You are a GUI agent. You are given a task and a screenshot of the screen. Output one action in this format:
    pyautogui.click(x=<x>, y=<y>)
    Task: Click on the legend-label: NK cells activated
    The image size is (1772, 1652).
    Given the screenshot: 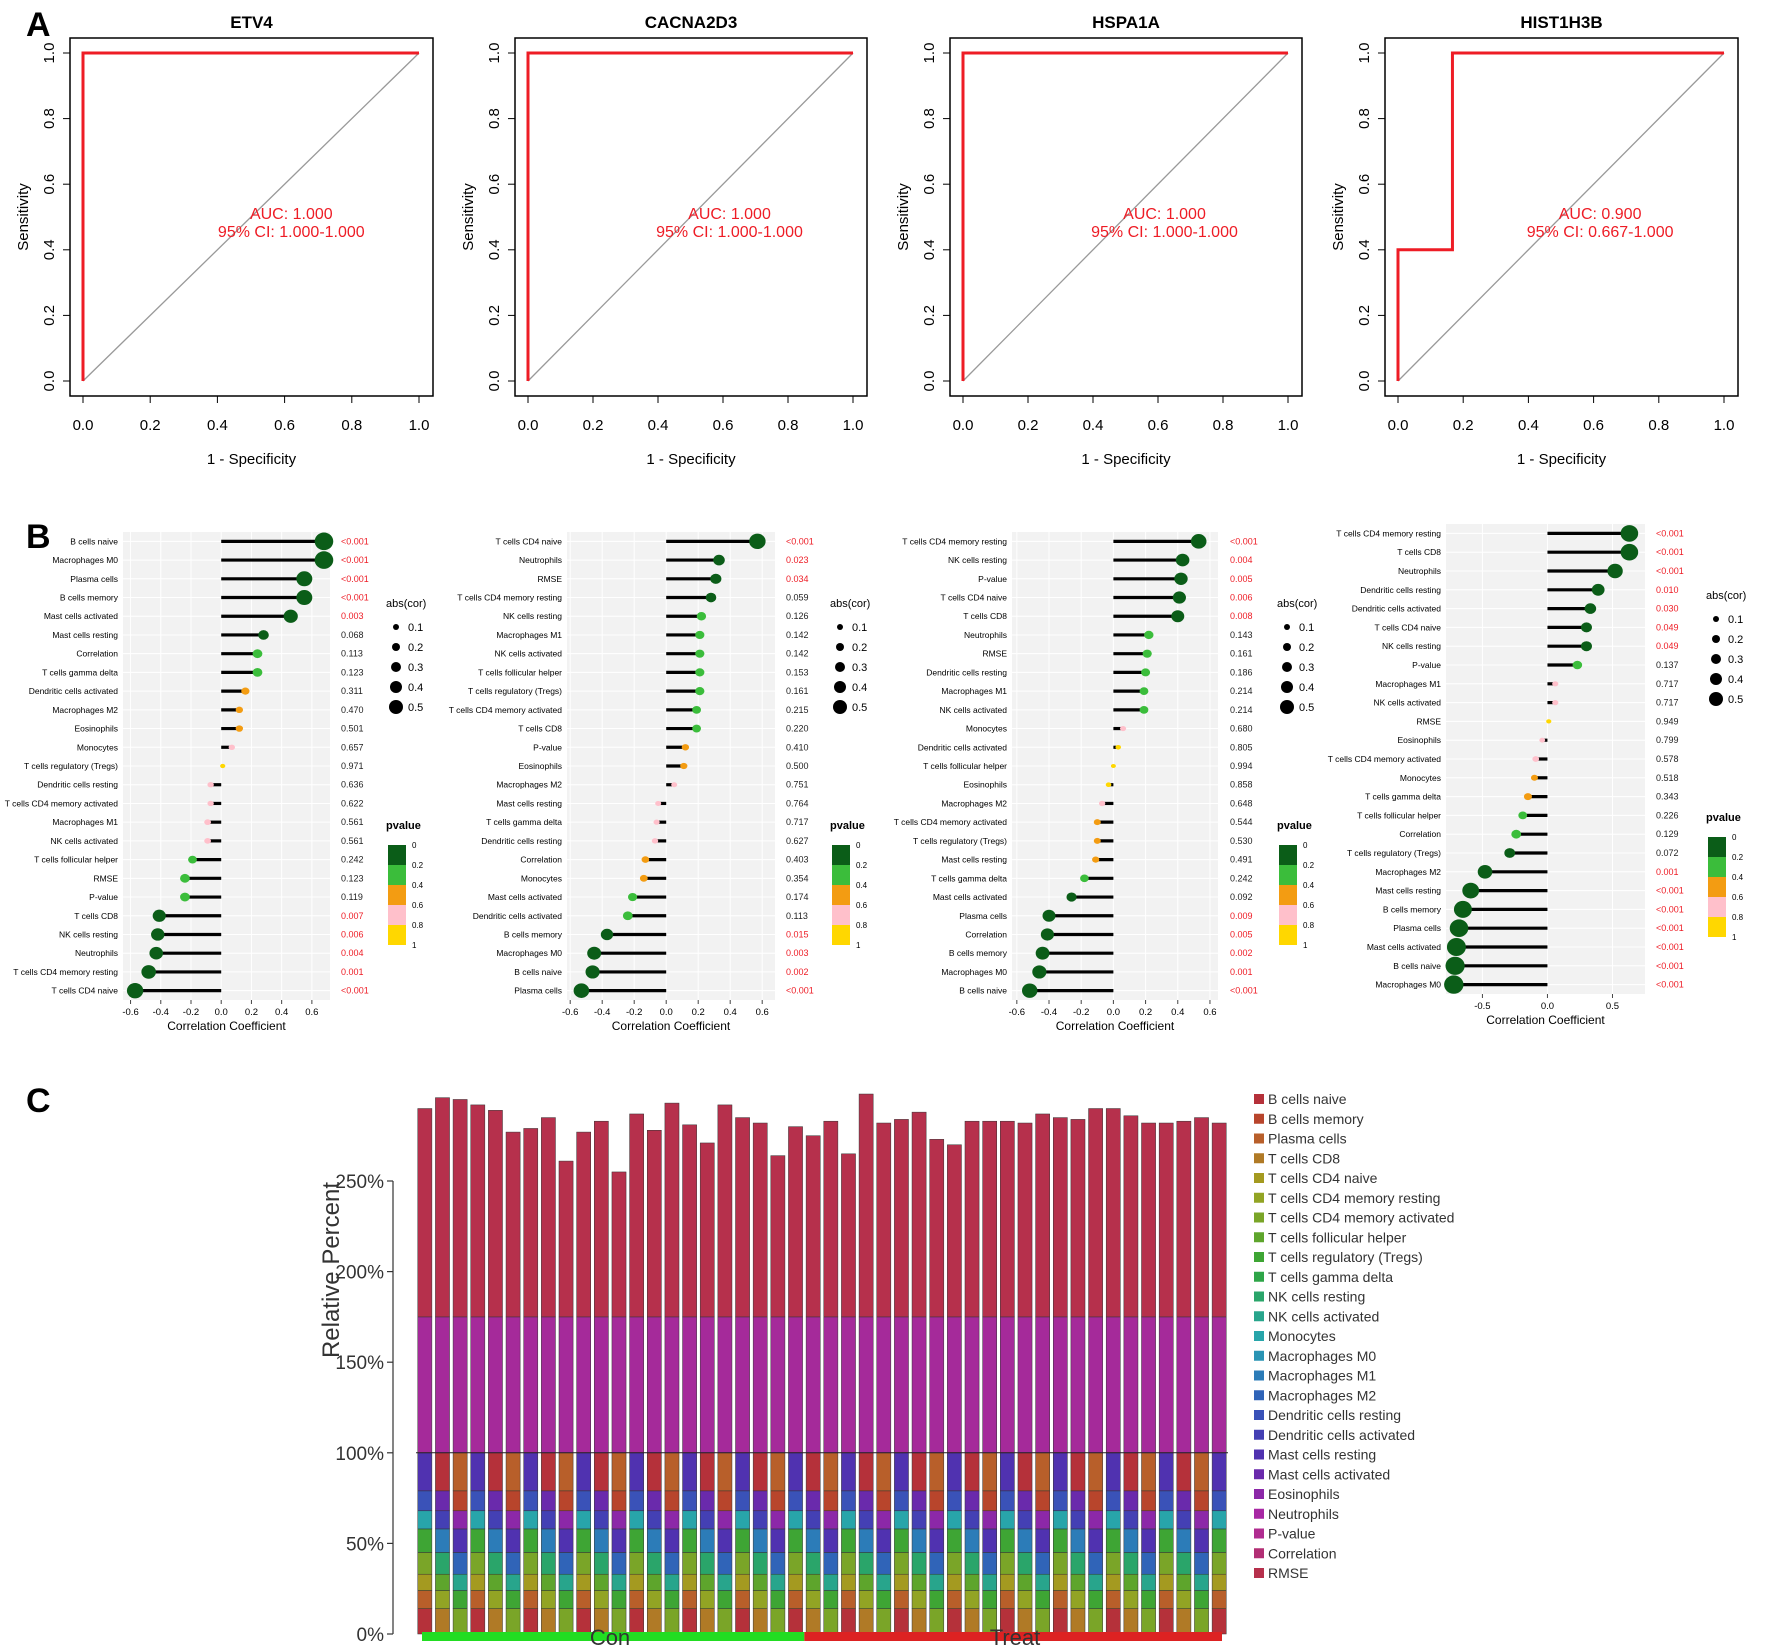 What is the action you would take?
    pyautogui.click(x=1323, y=1316)
    